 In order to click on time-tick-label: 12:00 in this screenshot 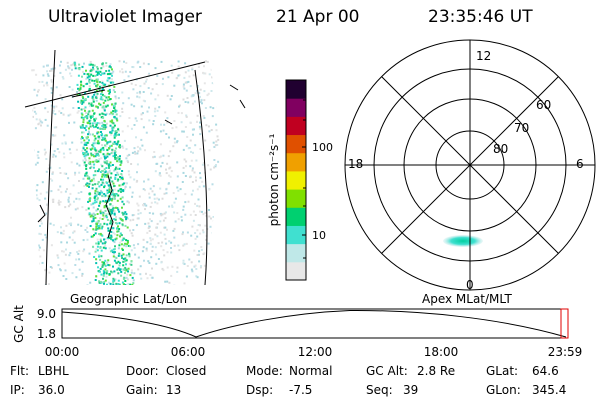, I will do `click(315, 352)`.